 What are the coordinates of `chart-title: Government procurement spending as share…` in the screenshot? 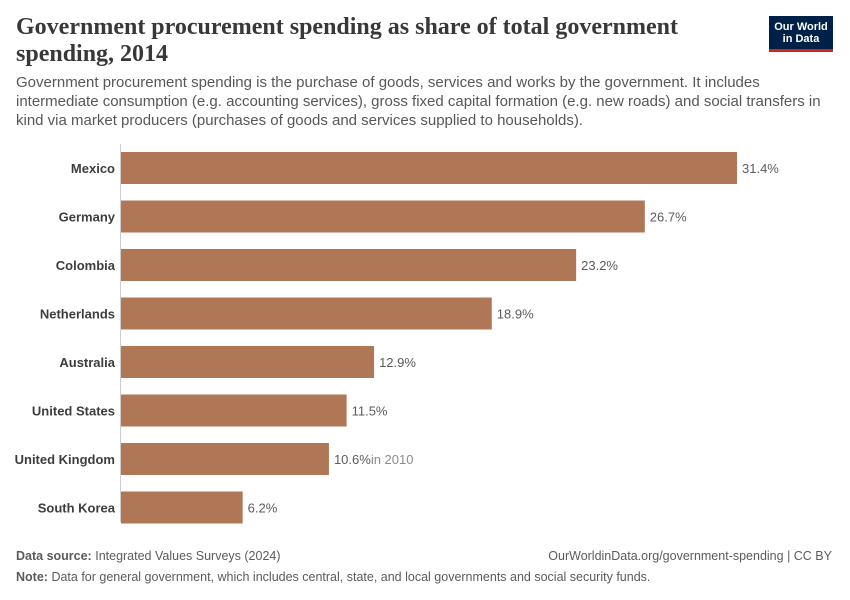 It's located at (347, 40).